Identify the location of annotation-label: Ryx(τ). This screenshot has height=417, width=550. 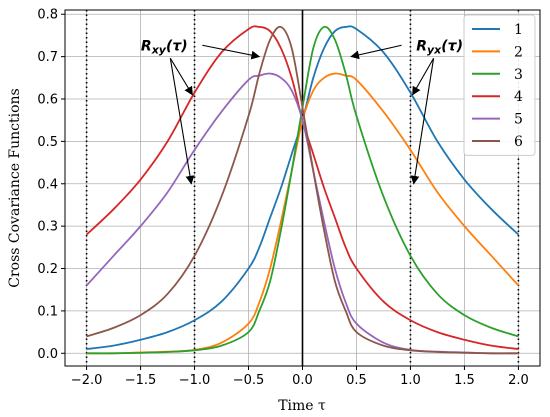
(439, 47).